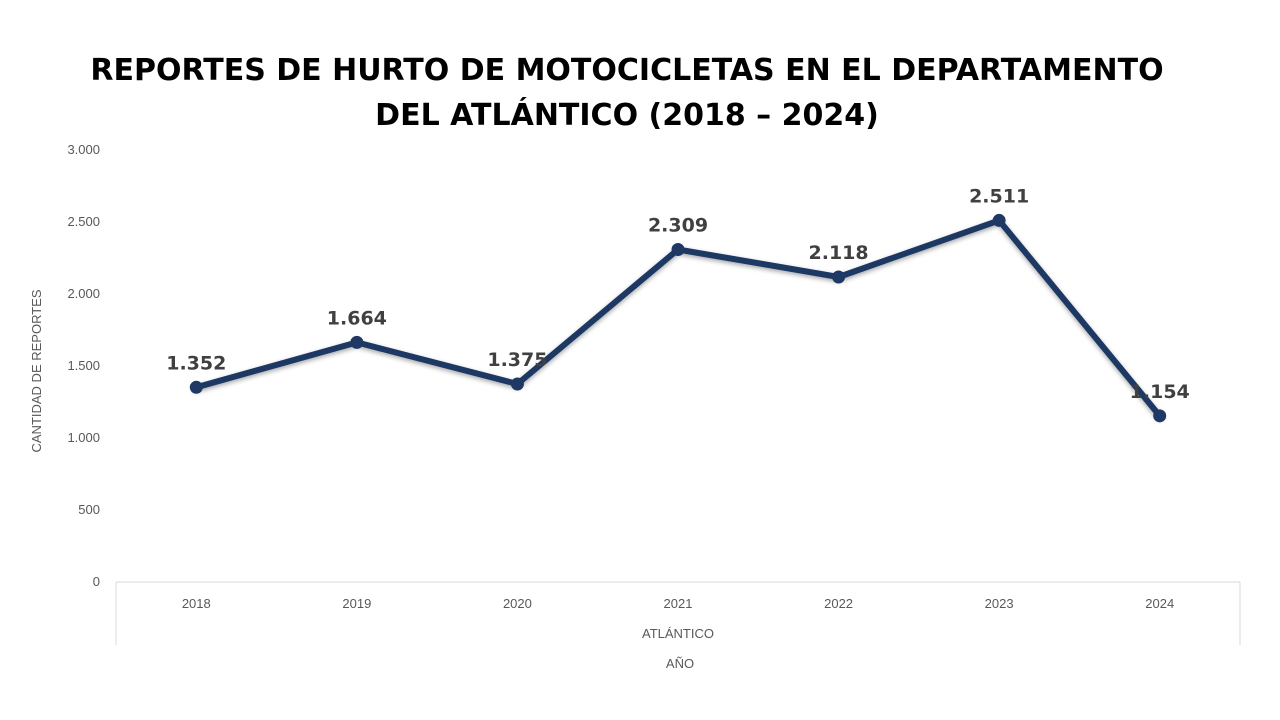  Describe the element at coordinates (680, 663) in the screenshot. I see `x-axis-label: AÑO` at that location.